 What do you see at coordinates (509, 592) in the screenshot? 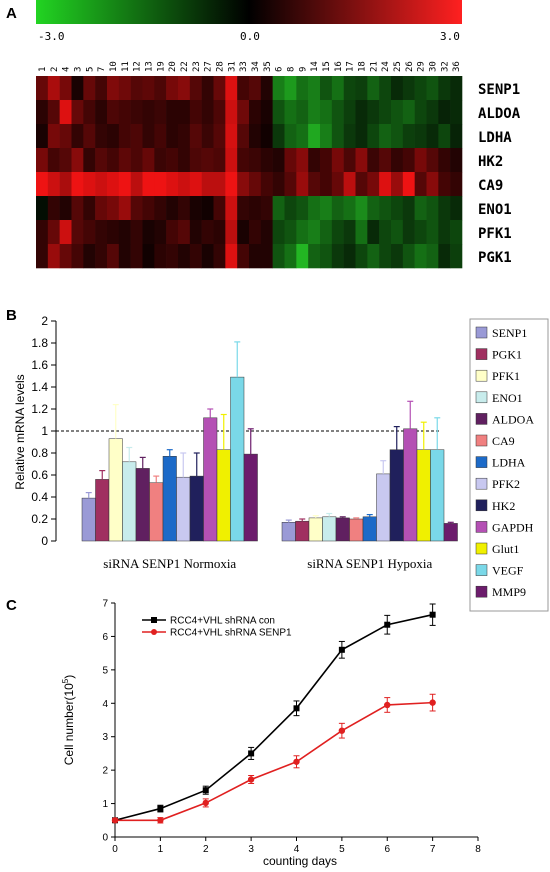
I see `legend-label: MMP9` at bounding box center [509, 592].